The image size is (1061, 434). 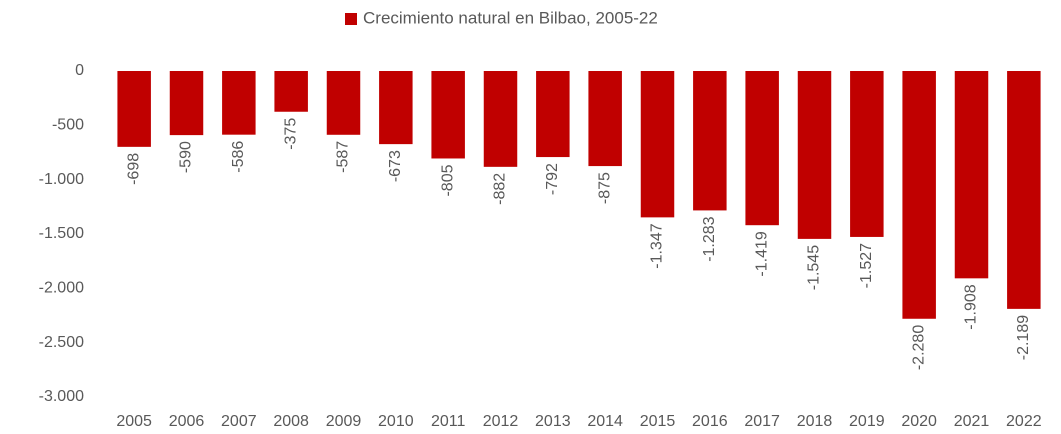 What do you see at coordinates (134, 421) in the screenshot?
I see `x-tick-label: 2005` at bounding box center [134, 421].